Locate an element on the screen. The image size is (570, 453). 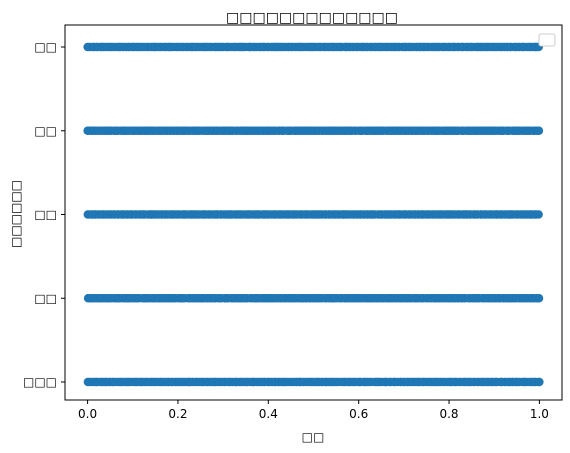
x-axis: 0.0 0.2 0.4 0.6 0.8 1.0 is located at coordinates (313, 410).